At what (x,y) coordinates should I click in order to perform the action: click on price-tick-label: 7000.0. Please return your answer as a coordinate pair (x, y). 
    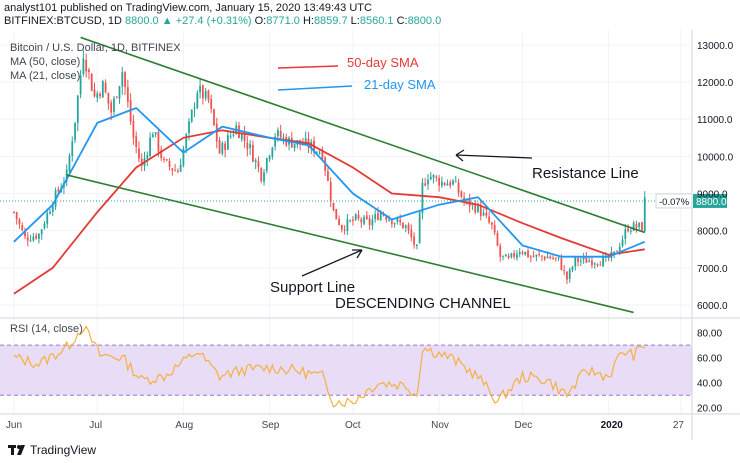
    Looking at the image, I should click on (712, 269).